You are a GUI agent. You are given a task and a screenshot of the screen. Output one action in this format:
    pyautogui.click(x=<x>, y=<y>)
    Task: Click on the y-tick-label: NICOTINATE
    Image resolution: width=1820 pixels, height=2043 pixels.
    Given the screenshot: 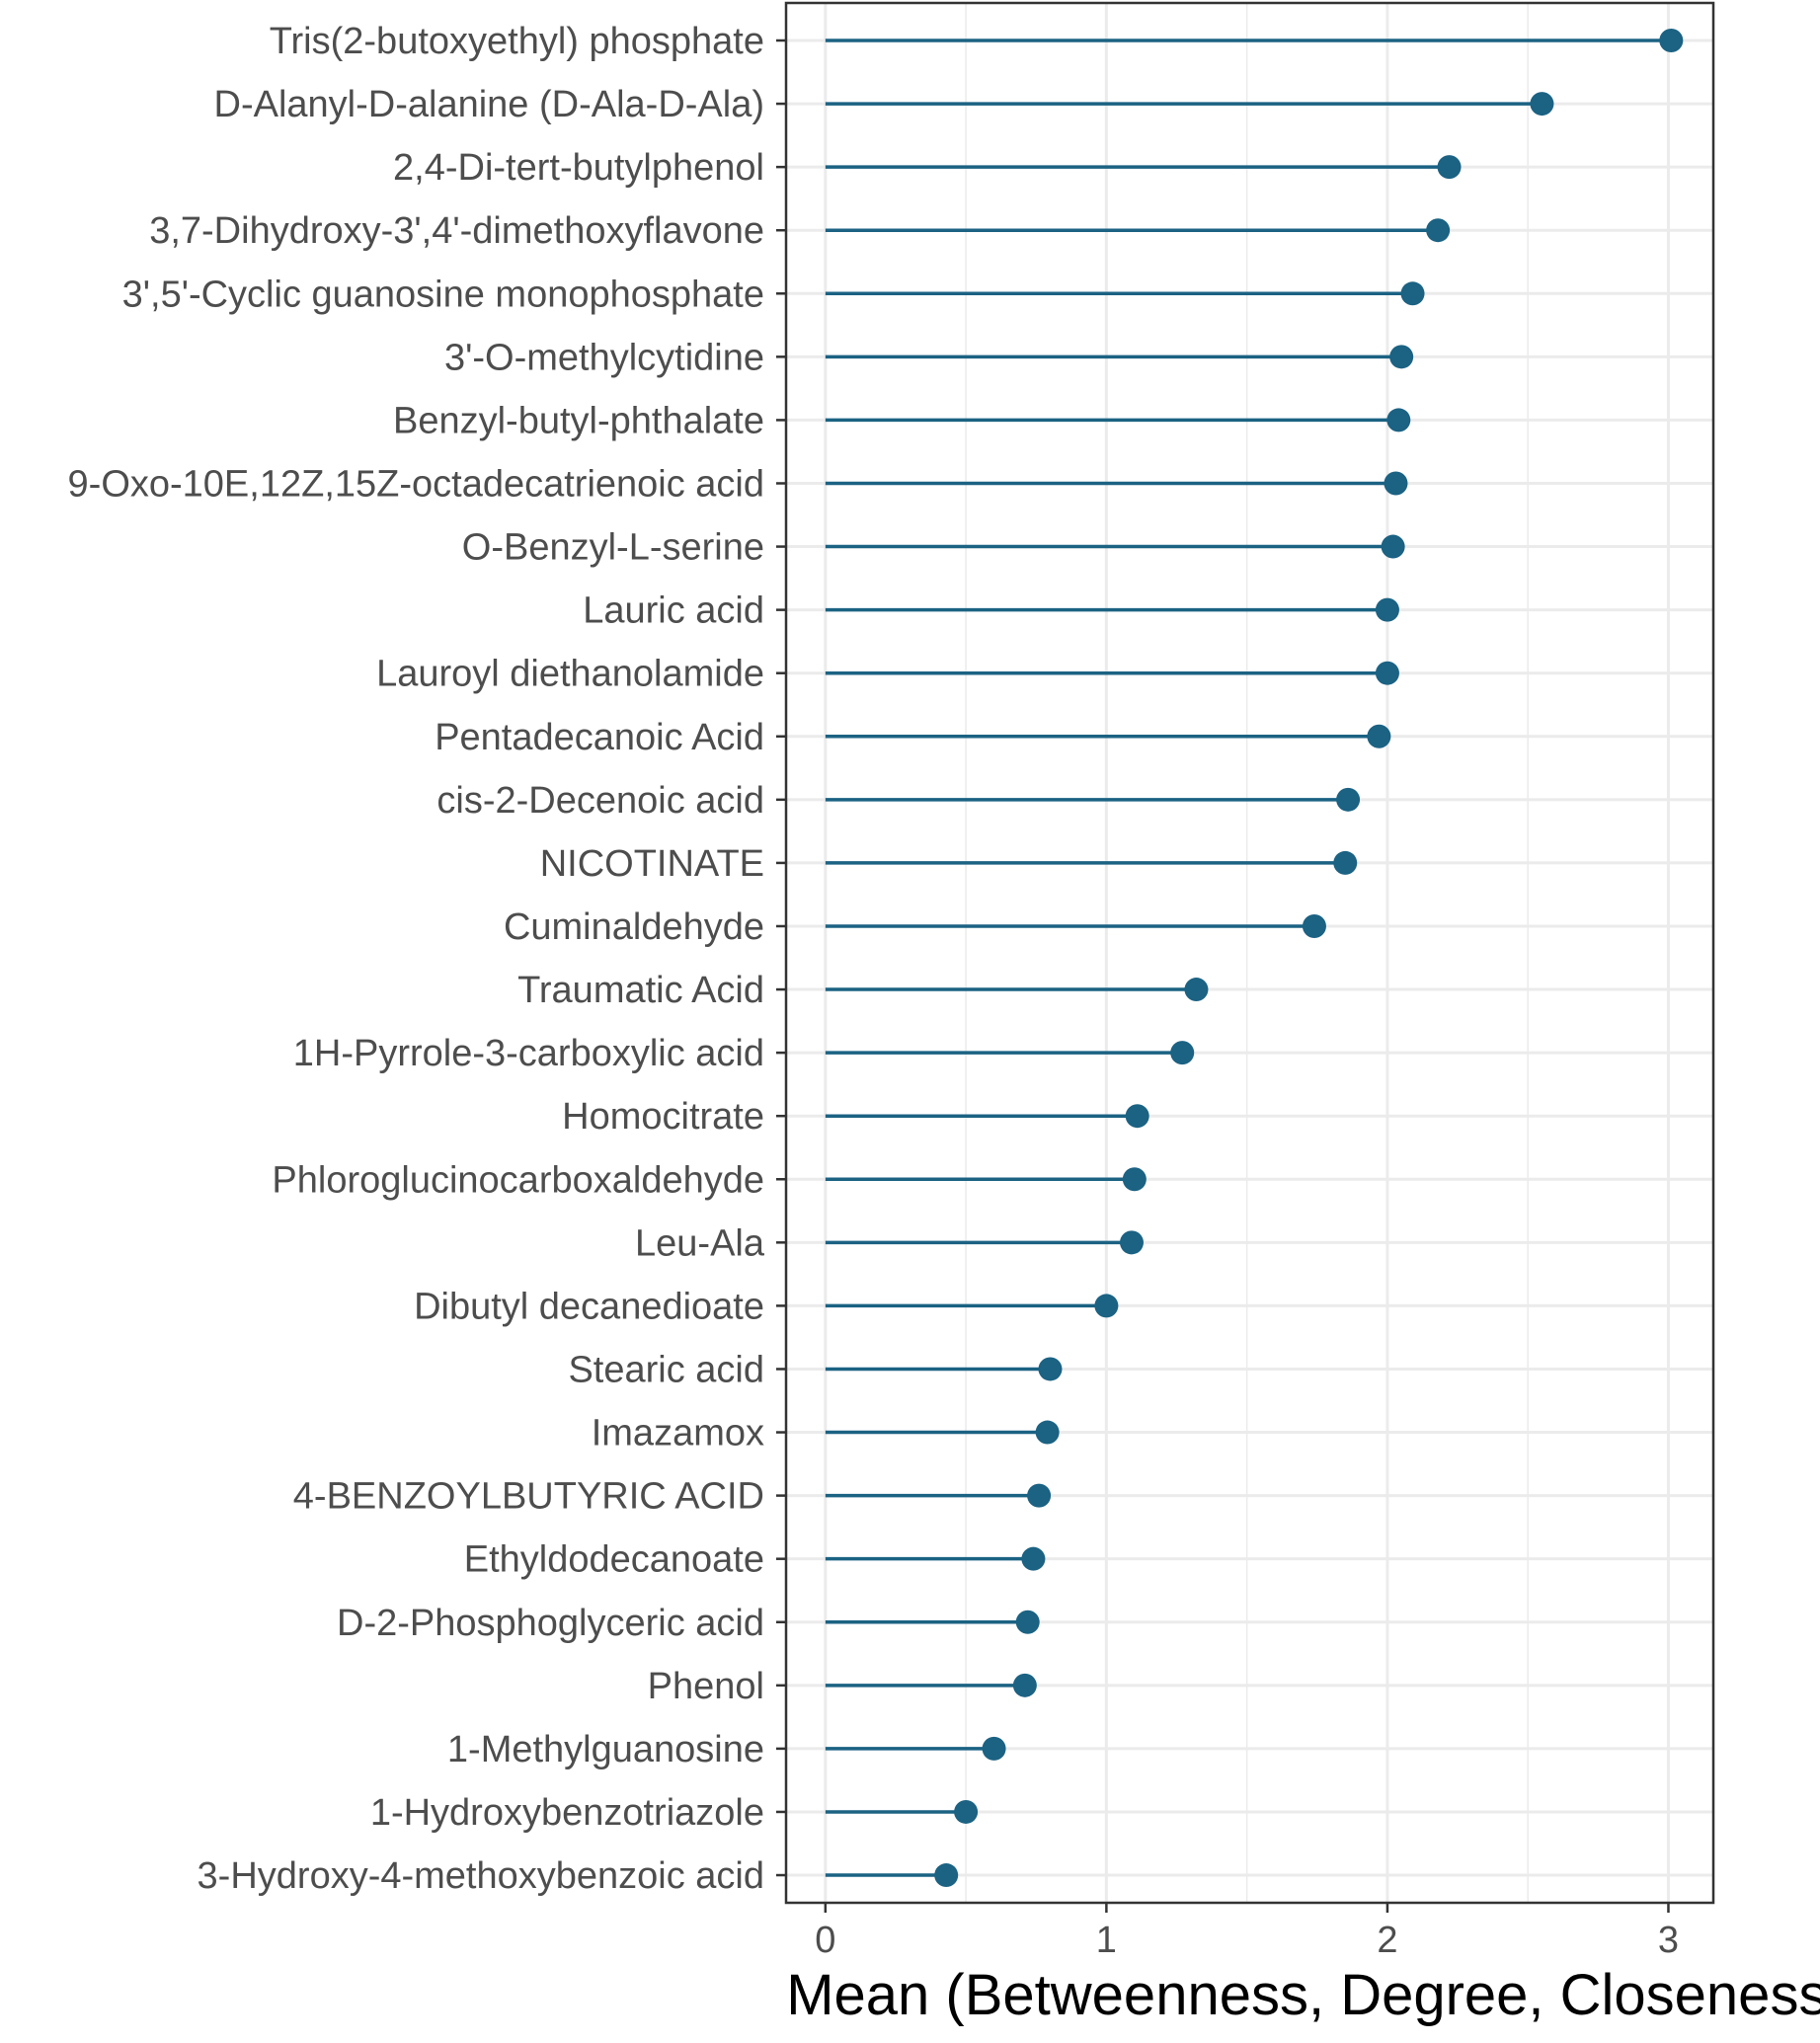 What is the action you would take?
    pyautogui.click(x=652, y=864)
    